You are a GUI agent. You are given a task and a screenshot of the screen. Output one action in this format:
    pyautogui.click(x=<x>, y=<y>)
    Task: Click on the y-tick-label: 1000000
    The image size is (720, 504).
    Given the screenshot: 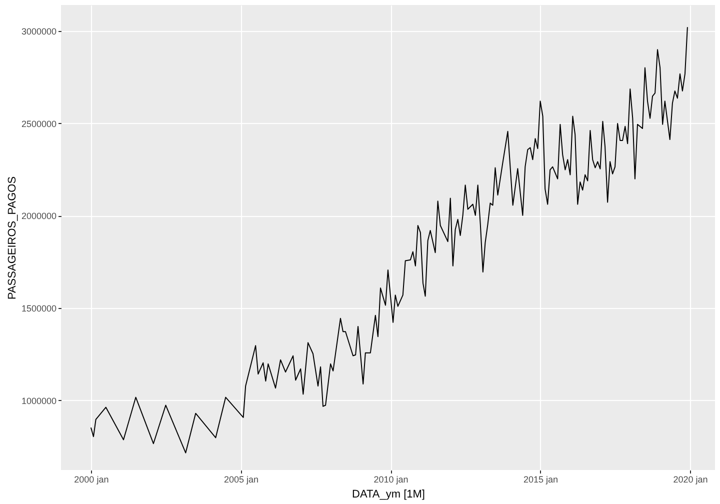 What is the action you would take?
    pyautogui.click(x=38, y=401)
    